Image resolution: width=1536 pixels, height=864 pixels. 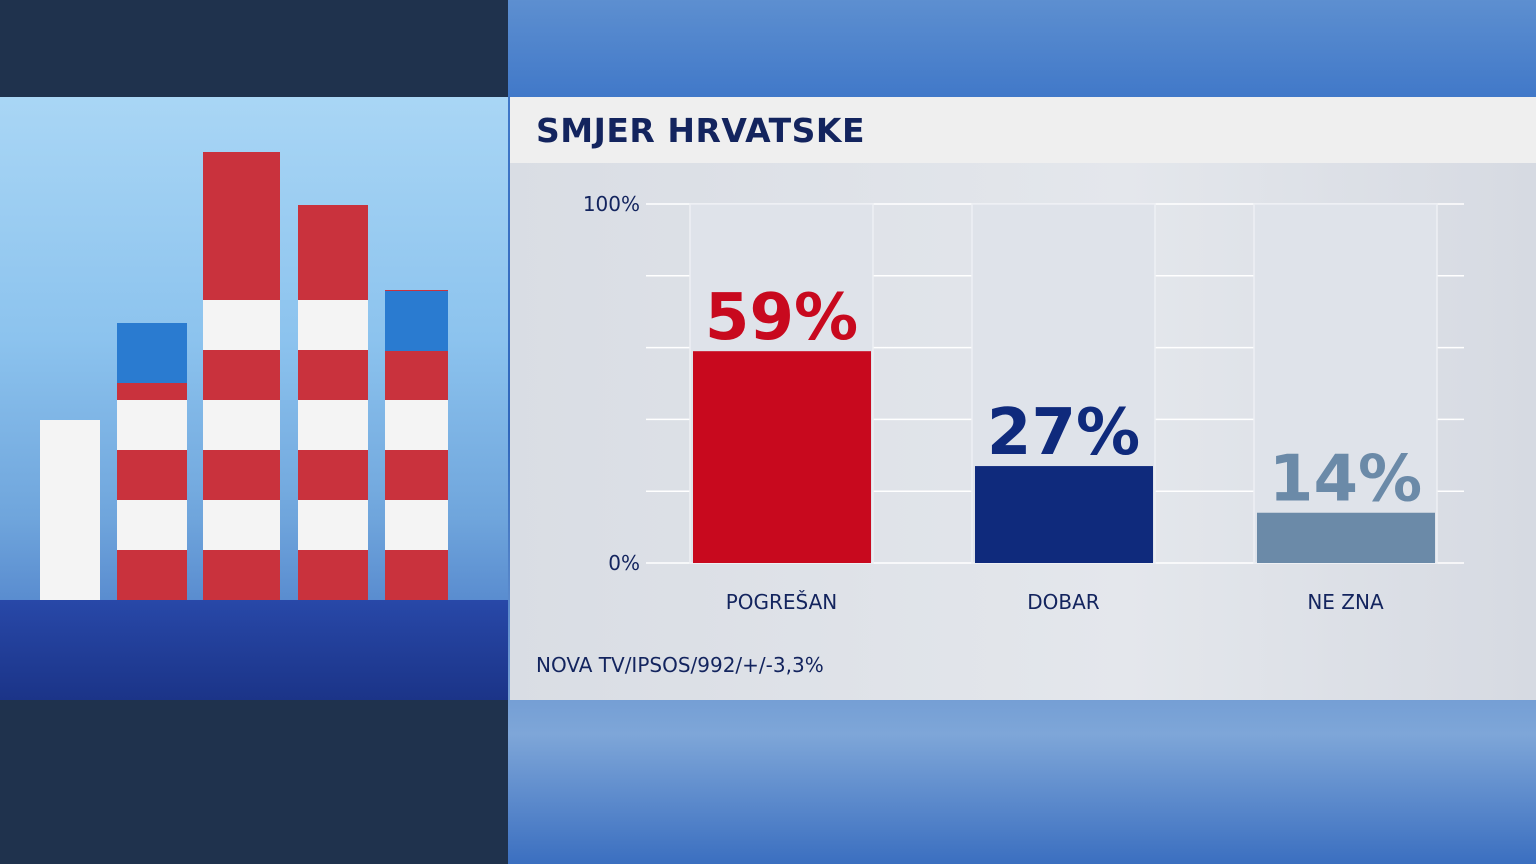 What do you see at coordinates (782, 602) in the screenshot?
I see `category-label: POGREŠAN` at bounding box center [782, 602].